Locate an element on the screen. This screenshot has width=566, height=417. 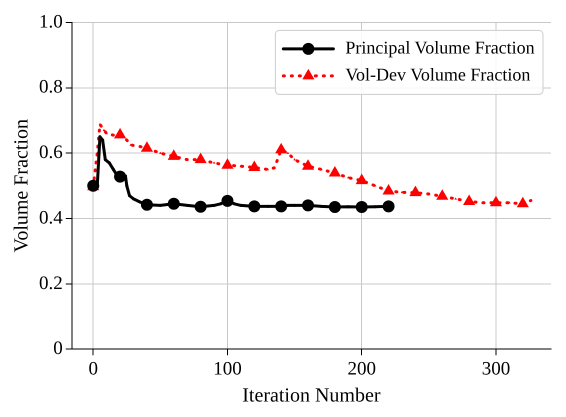
legend-label: Principal Volume Fraction is located at coordinates (440, 48).